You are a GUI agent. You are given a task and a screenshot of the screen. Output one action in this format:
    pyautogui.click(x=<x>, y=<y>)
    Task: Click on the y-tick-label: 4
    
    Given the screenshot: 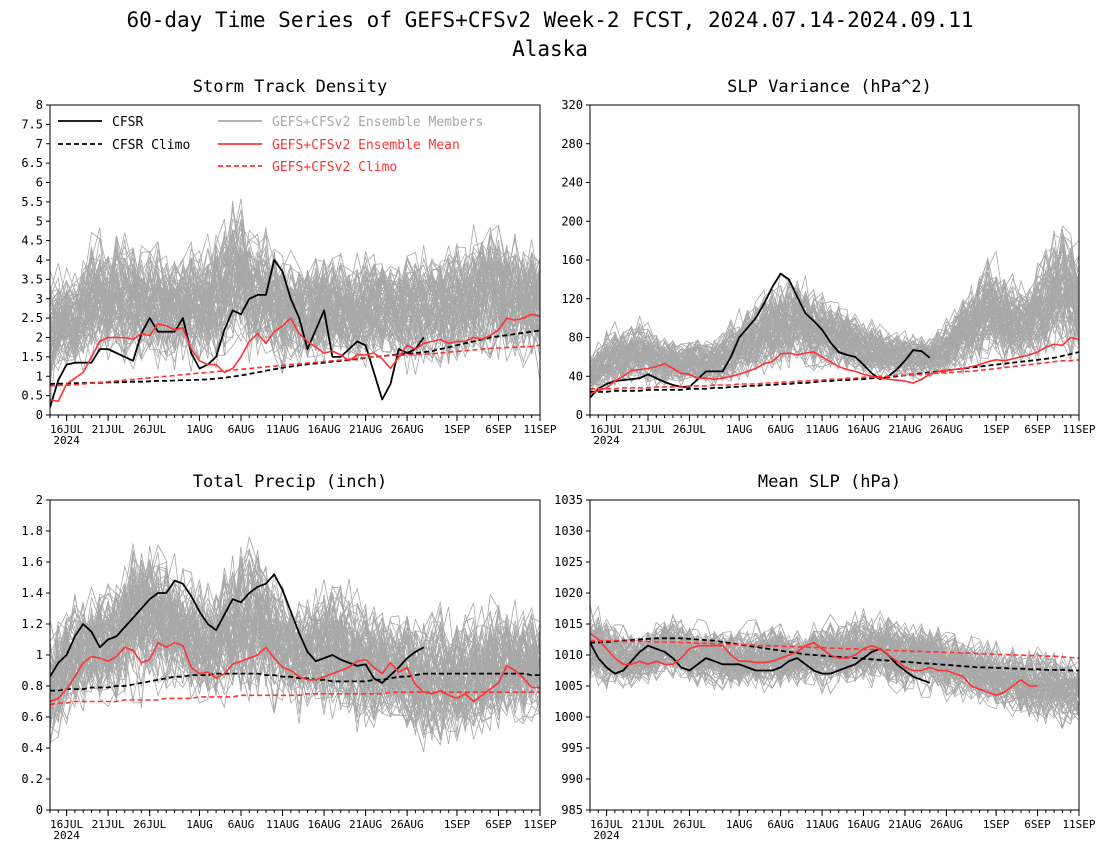 What is the action you would take?
    pyautogui.click(x=39, y=260)
    